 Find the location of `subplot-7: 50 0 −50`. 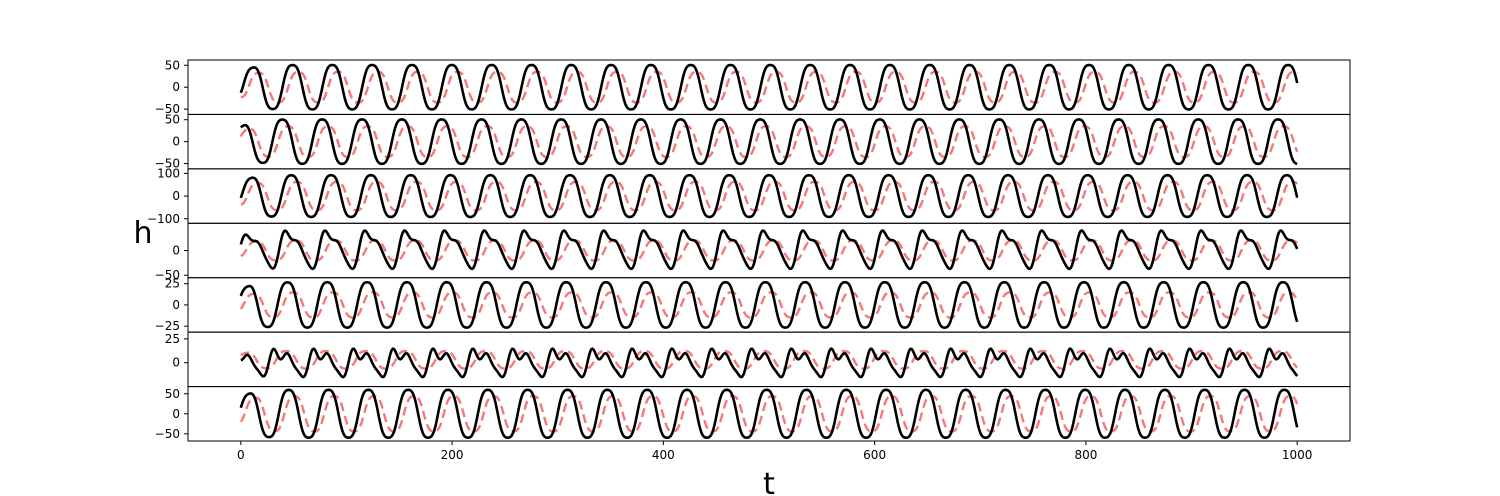

subplot-7: 50 0 −50 is located at coordinates (753, 414).